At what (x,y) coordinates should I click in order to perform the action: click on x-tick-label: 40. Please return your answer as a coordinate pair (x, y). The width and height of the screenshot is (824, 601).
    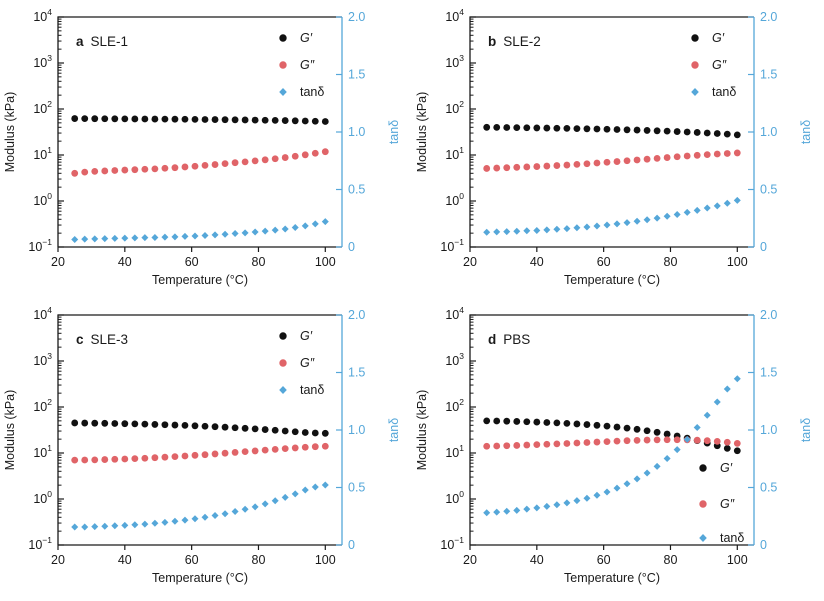
    Looking at the image, I should click on (537, 262).